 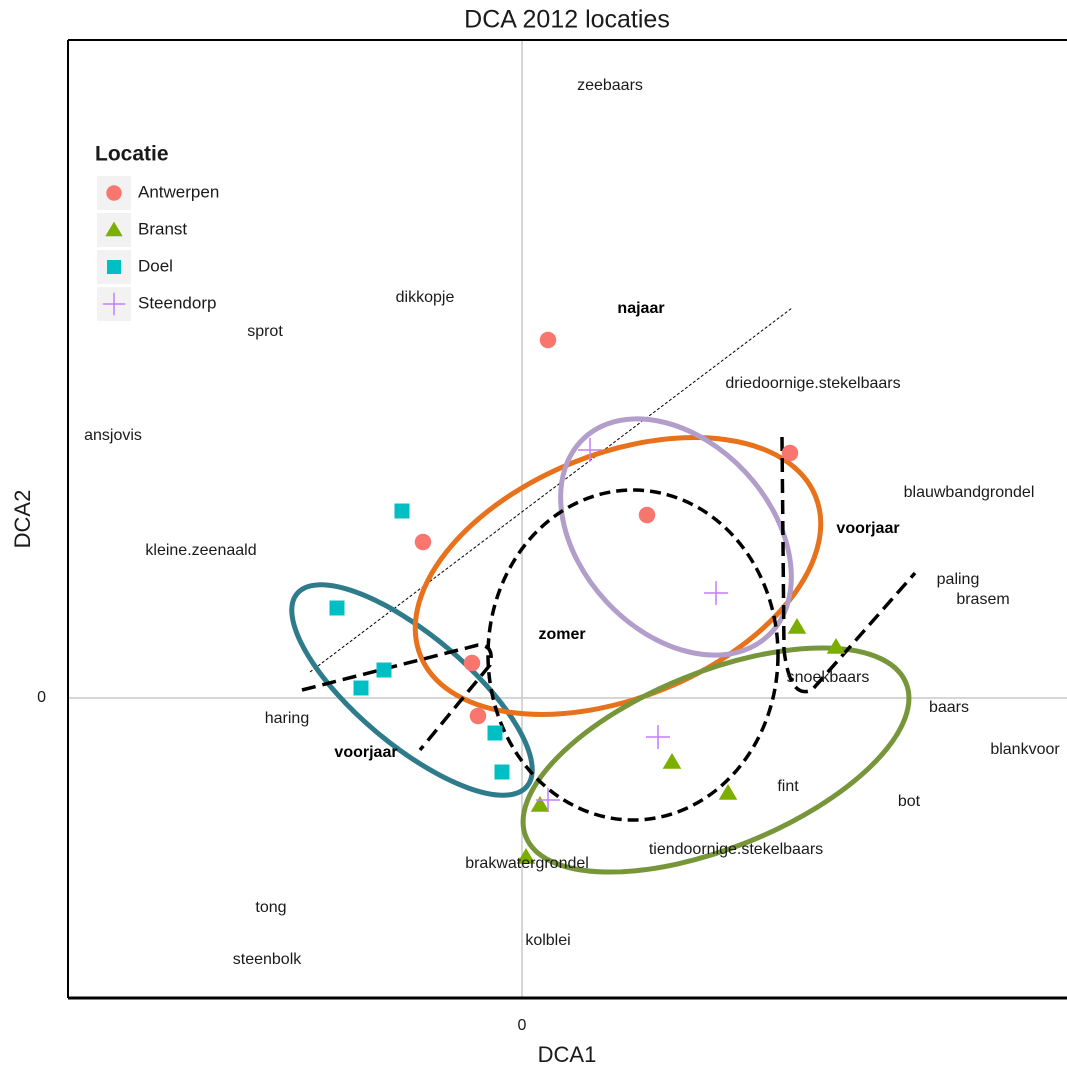 I want to click on species-label: brakwatergrondel, so click(x=527, y=863).